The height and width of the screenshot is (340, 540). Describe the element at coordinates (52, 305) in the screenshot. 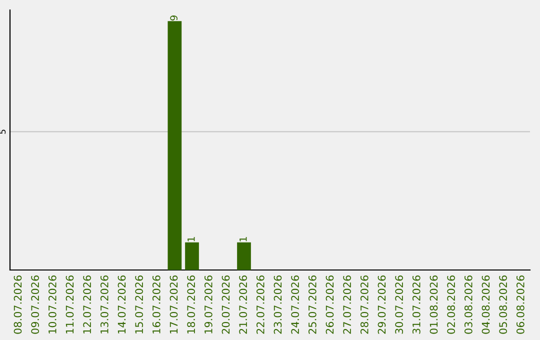

I see `x-tick-label: 10.07.2026` at that location.